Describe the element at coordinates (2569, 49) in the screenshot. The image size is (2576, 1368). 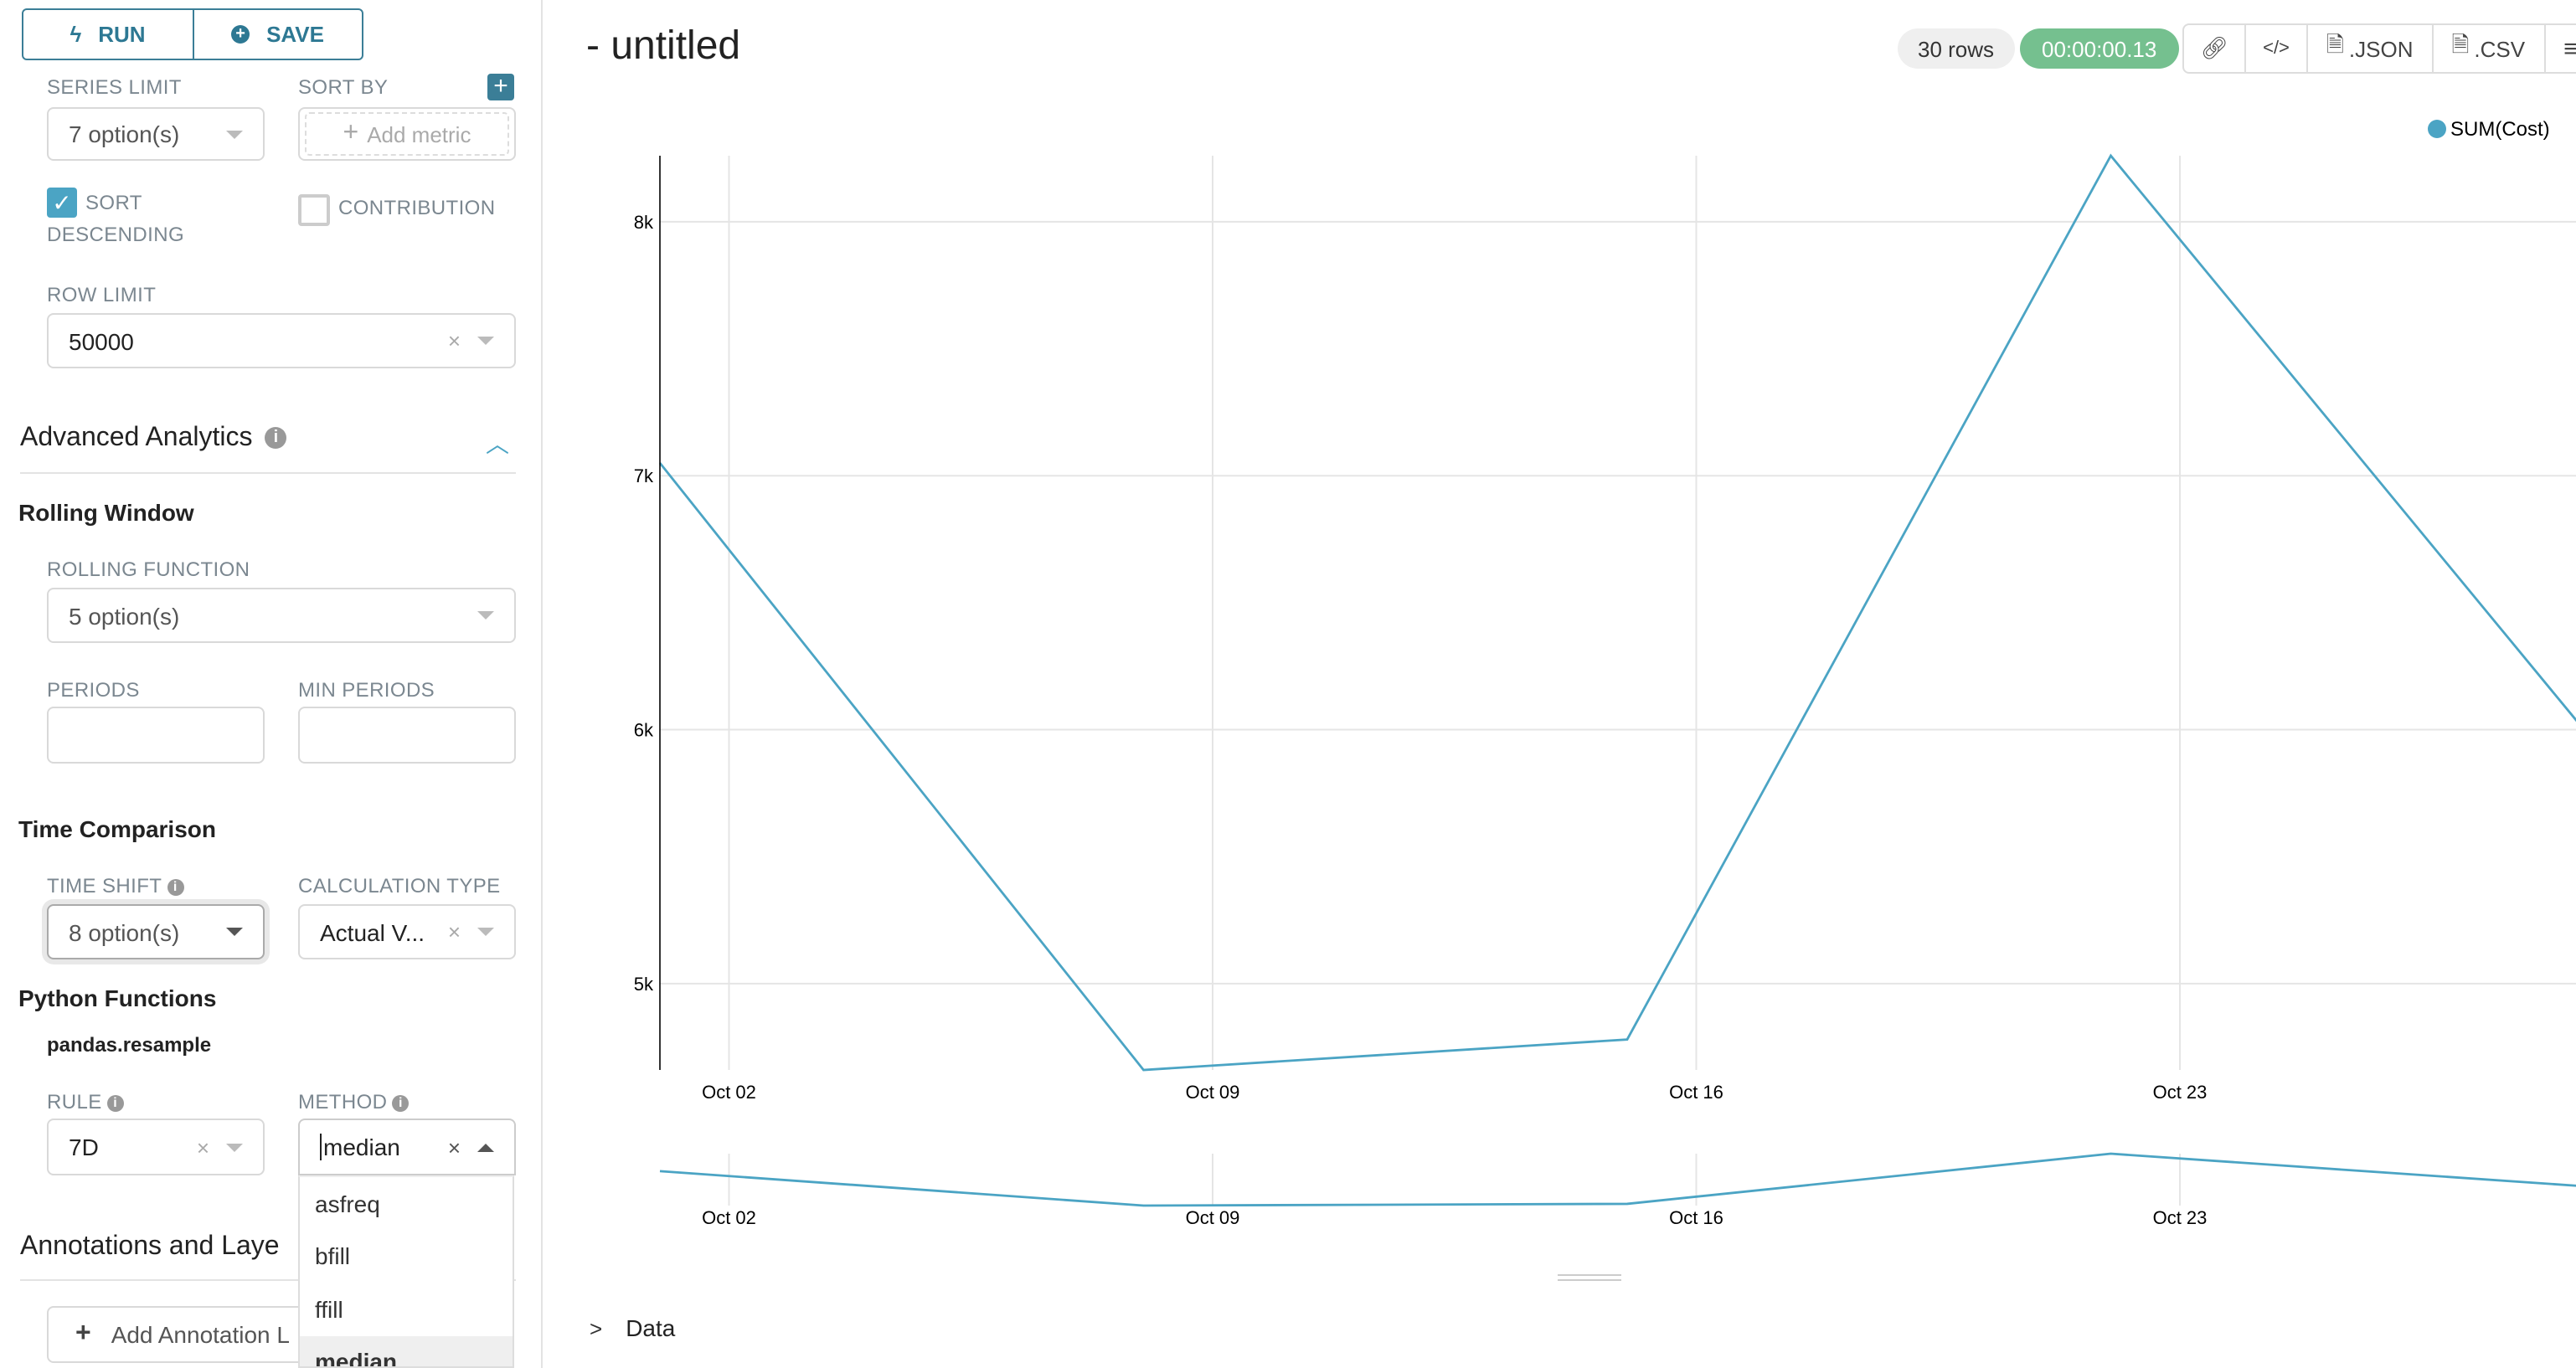
I see `hamburger-icon: ≡` at that location.